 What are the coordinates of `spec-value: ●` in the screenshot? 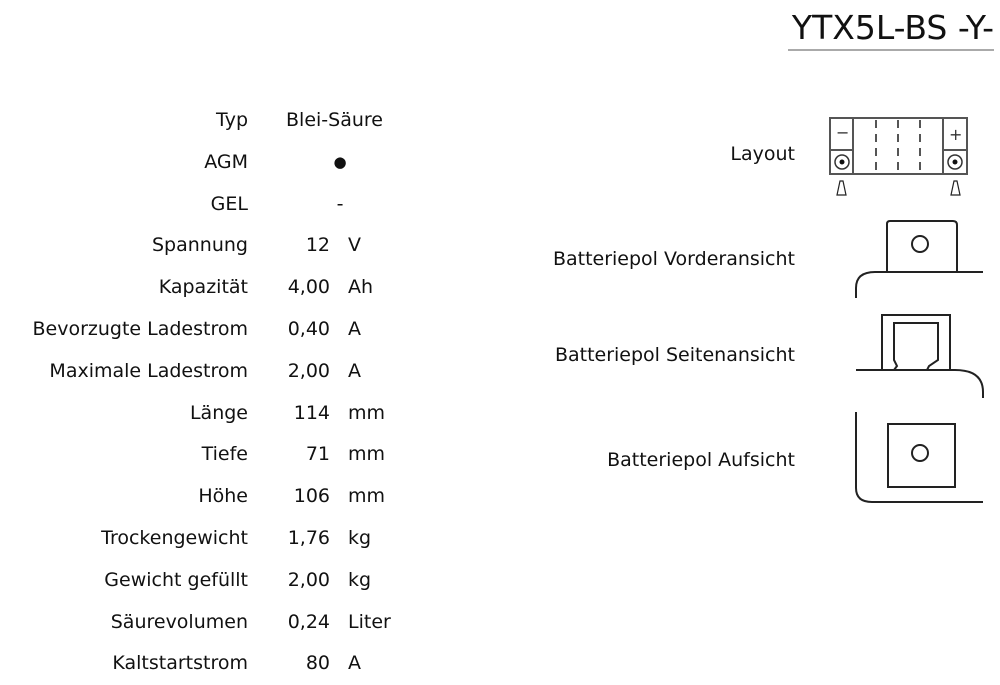 It's located at (340, 161).